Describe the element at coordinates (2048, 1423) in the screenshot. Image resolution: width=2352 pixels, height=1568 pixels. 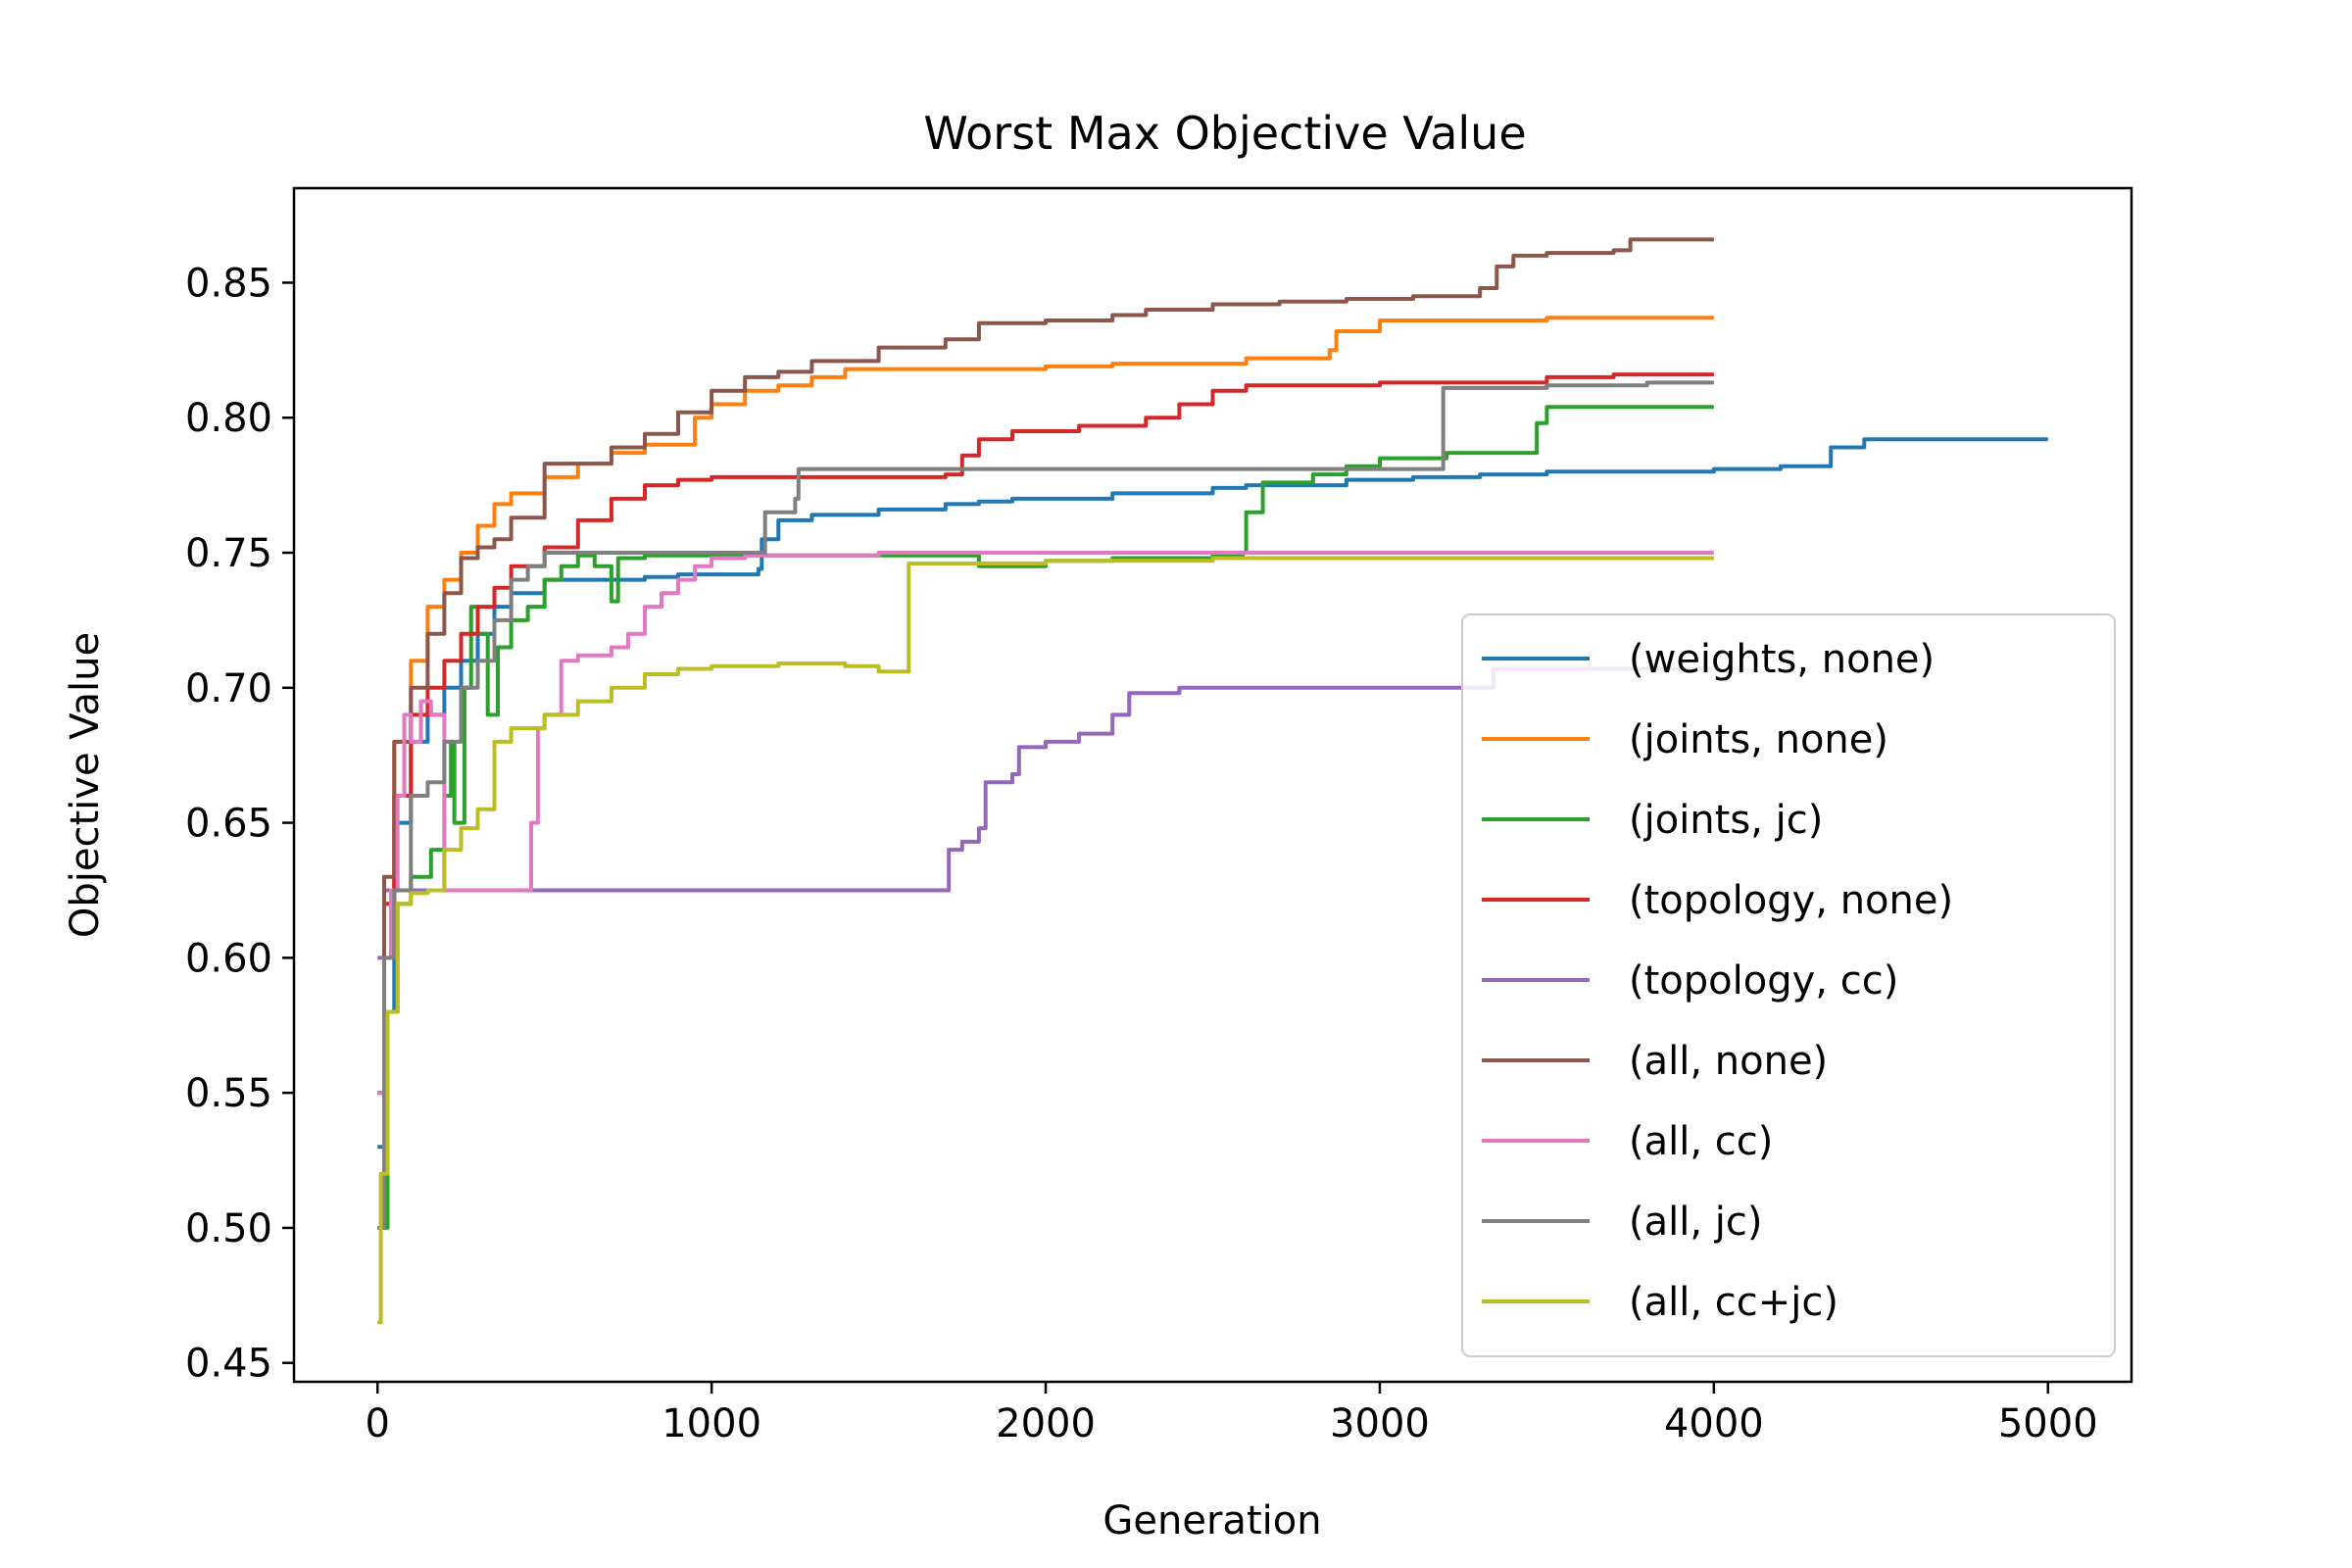
I see `x-tick-label: 5000` at that location.